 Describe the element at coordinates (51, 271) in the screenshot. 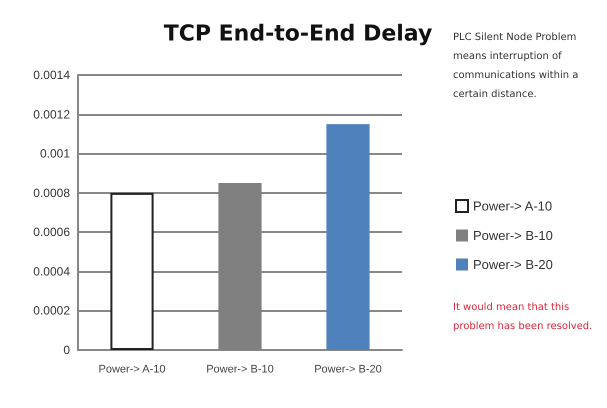

I see `y-tick-label: 0.0004` at that location.